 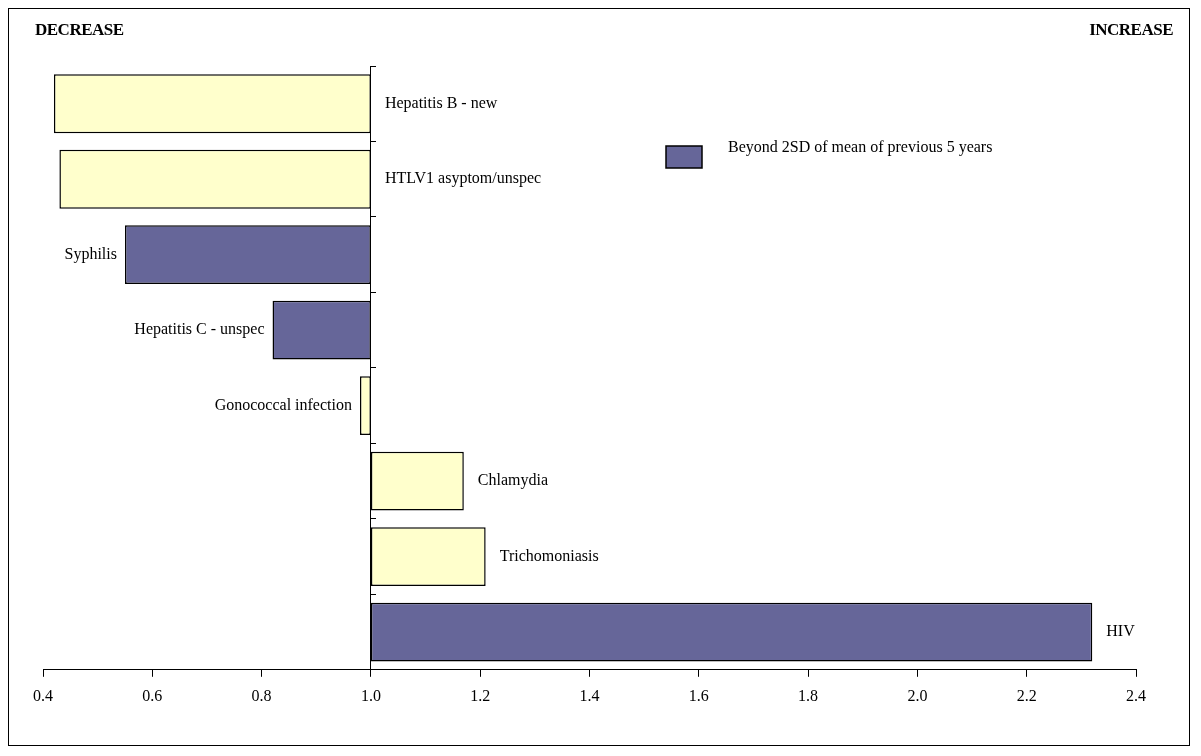 What do you see at coordinates (261, 695) in the screenshot?
I see `x-tick-label: 0.8` at bounding box center [261, 695].